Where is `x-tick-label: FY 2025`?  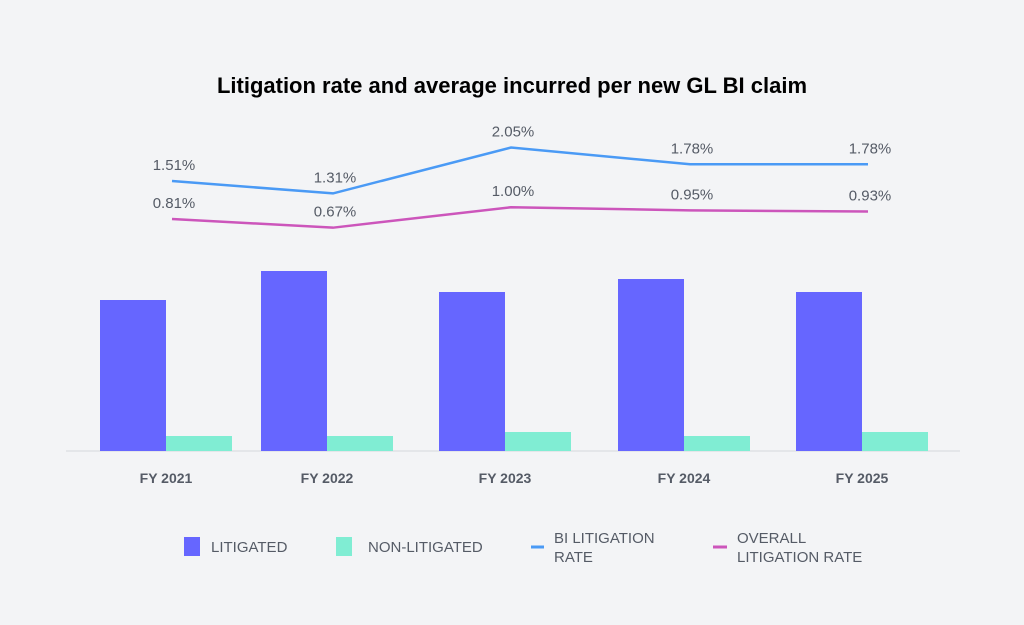
x-tick-label: FY 2025 is located at coordinates (862, 478).